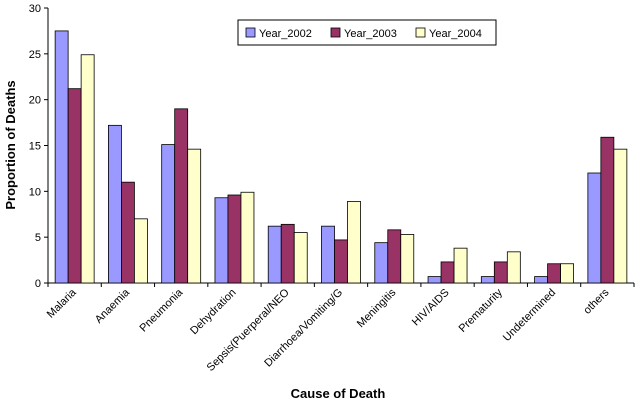 The width and height of the screenshot is (638, 405). What do you see at coordinates (35, 192) in the screenshot?
I see `y-tick-label: 10` at bounding box center [35, 192].